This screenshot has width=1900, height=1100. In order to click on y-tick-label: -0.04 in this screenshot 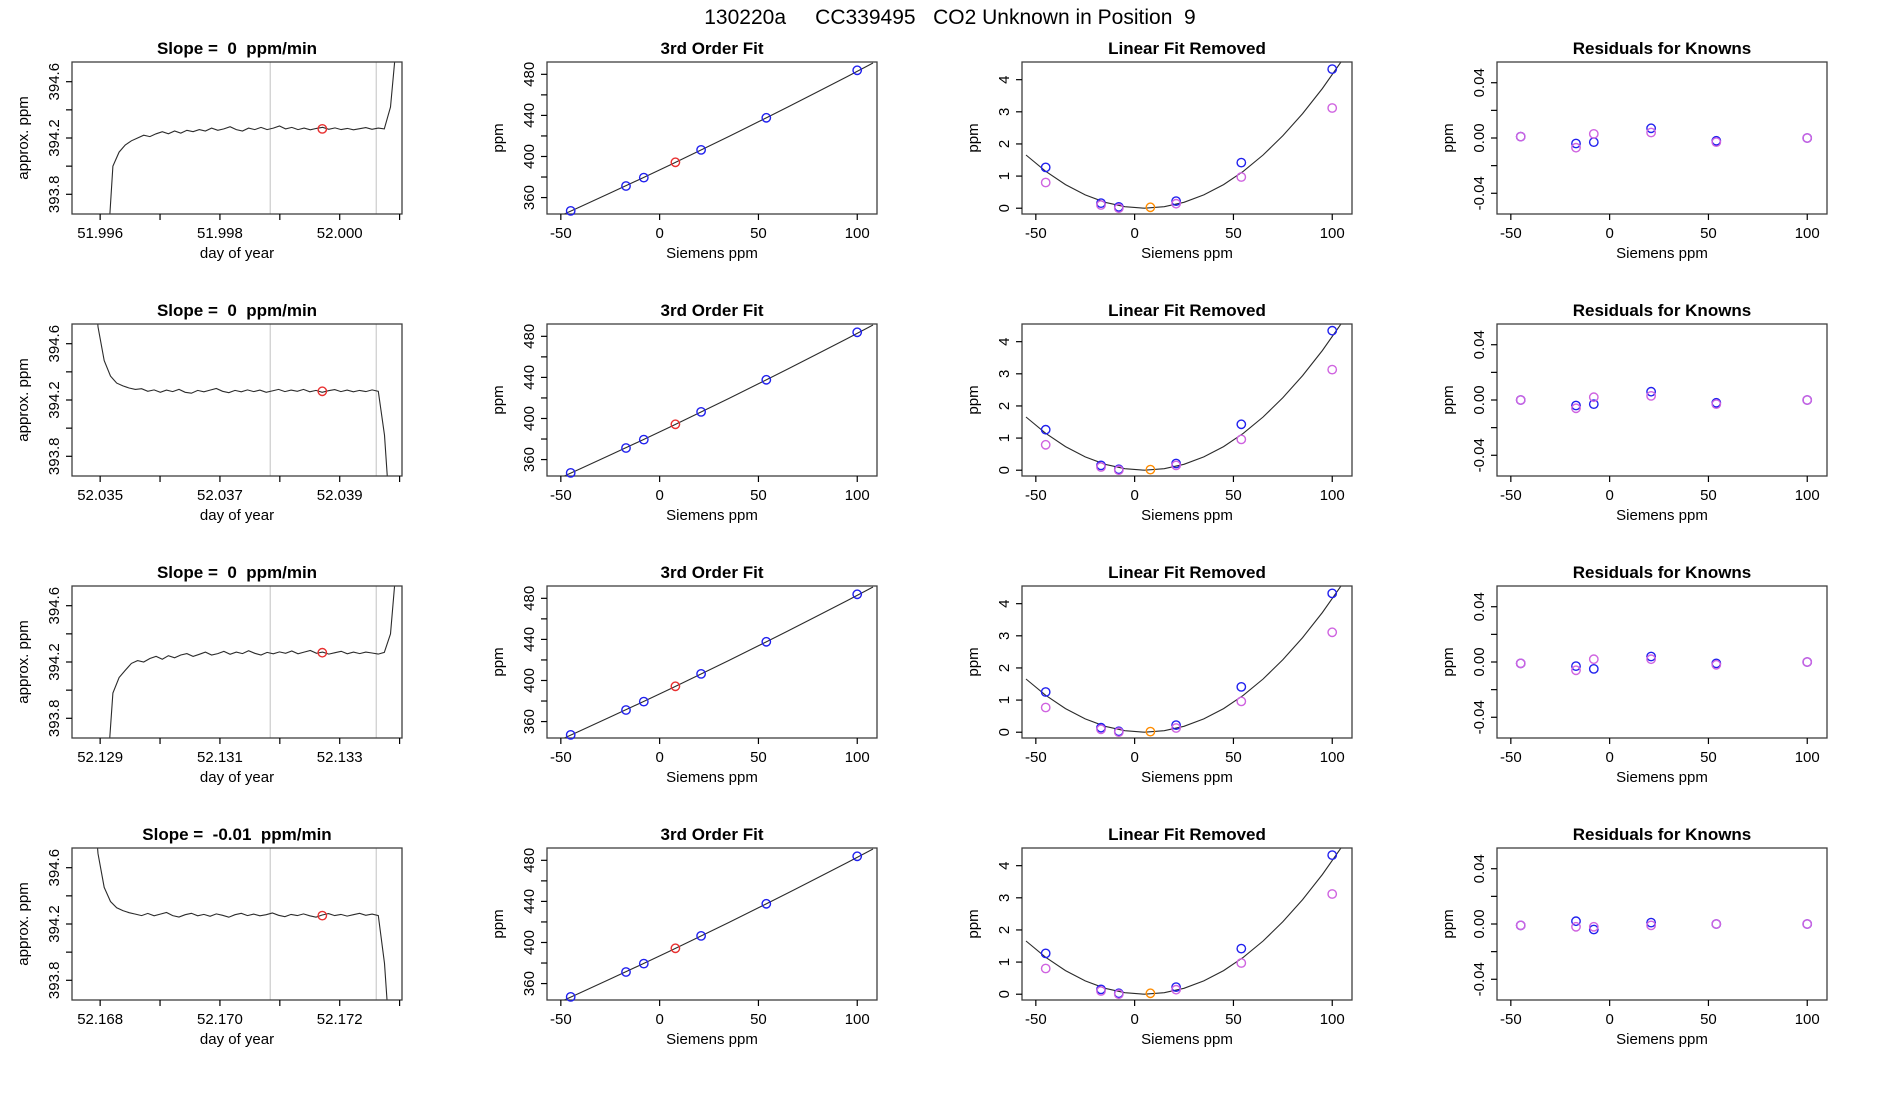, I will do `click(1479, 455)`.